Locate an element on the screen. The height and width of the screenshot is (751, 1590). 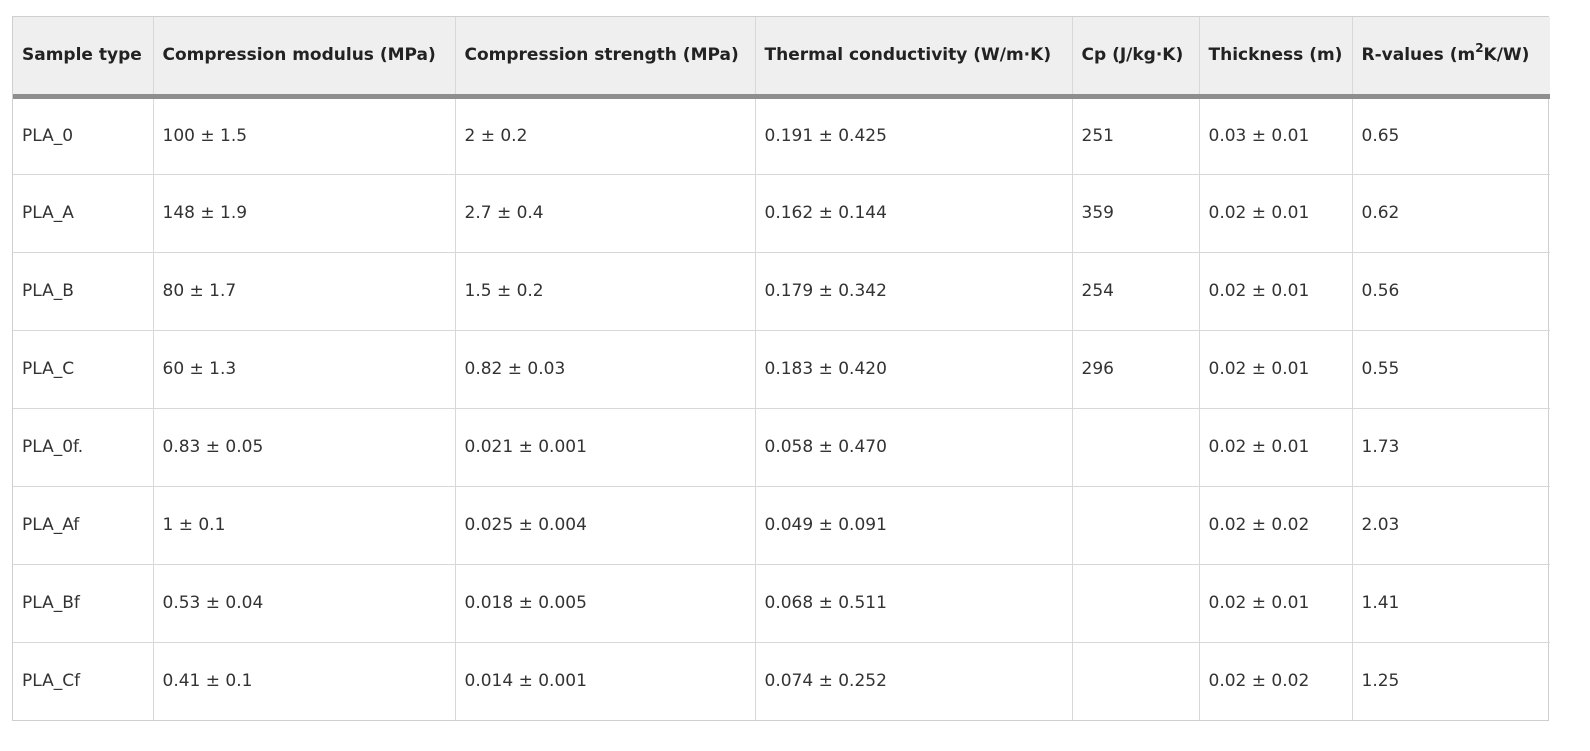
cell-compression-modulus: 0.53 ± 0.04 is located at coordinates (304, 603).